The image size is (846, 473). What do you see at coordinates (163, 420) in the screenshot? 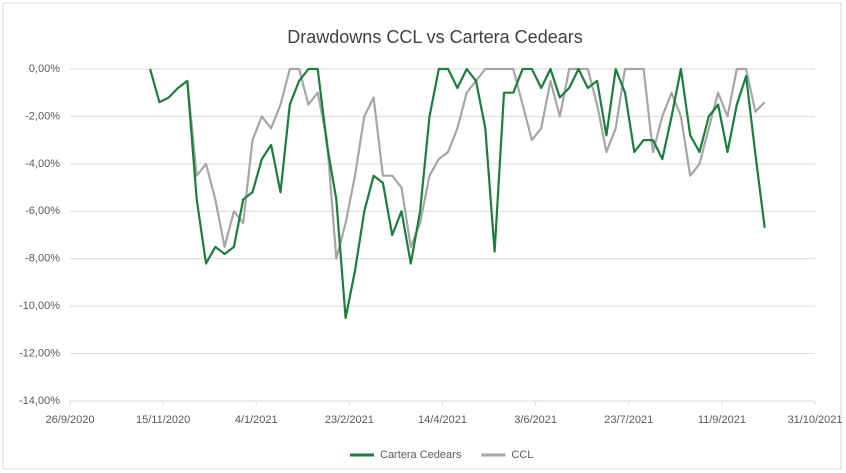
I see `x-tick-label: 15/11/2020` at bounding box center [163, 420].